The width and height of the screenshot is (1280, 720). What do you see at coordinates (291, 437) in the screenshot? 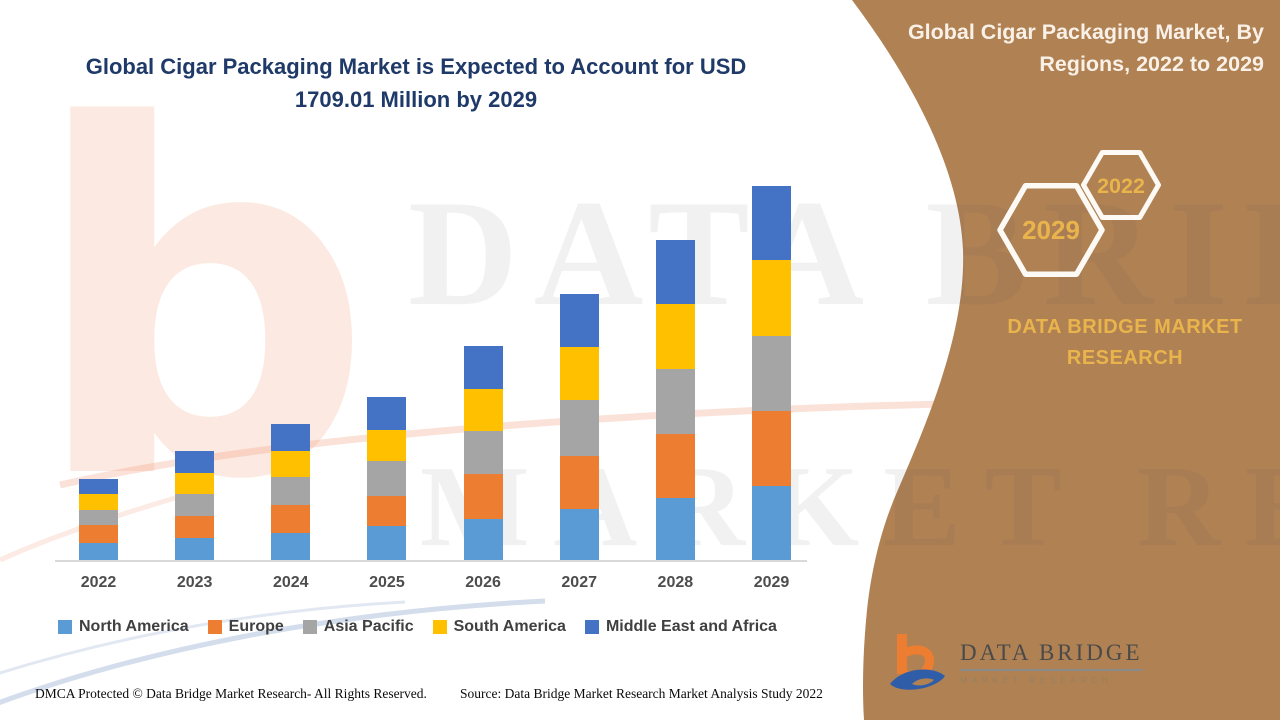
I see `bar-2024-segment-middle-east-and-africa` at bounding box center [291, 437].